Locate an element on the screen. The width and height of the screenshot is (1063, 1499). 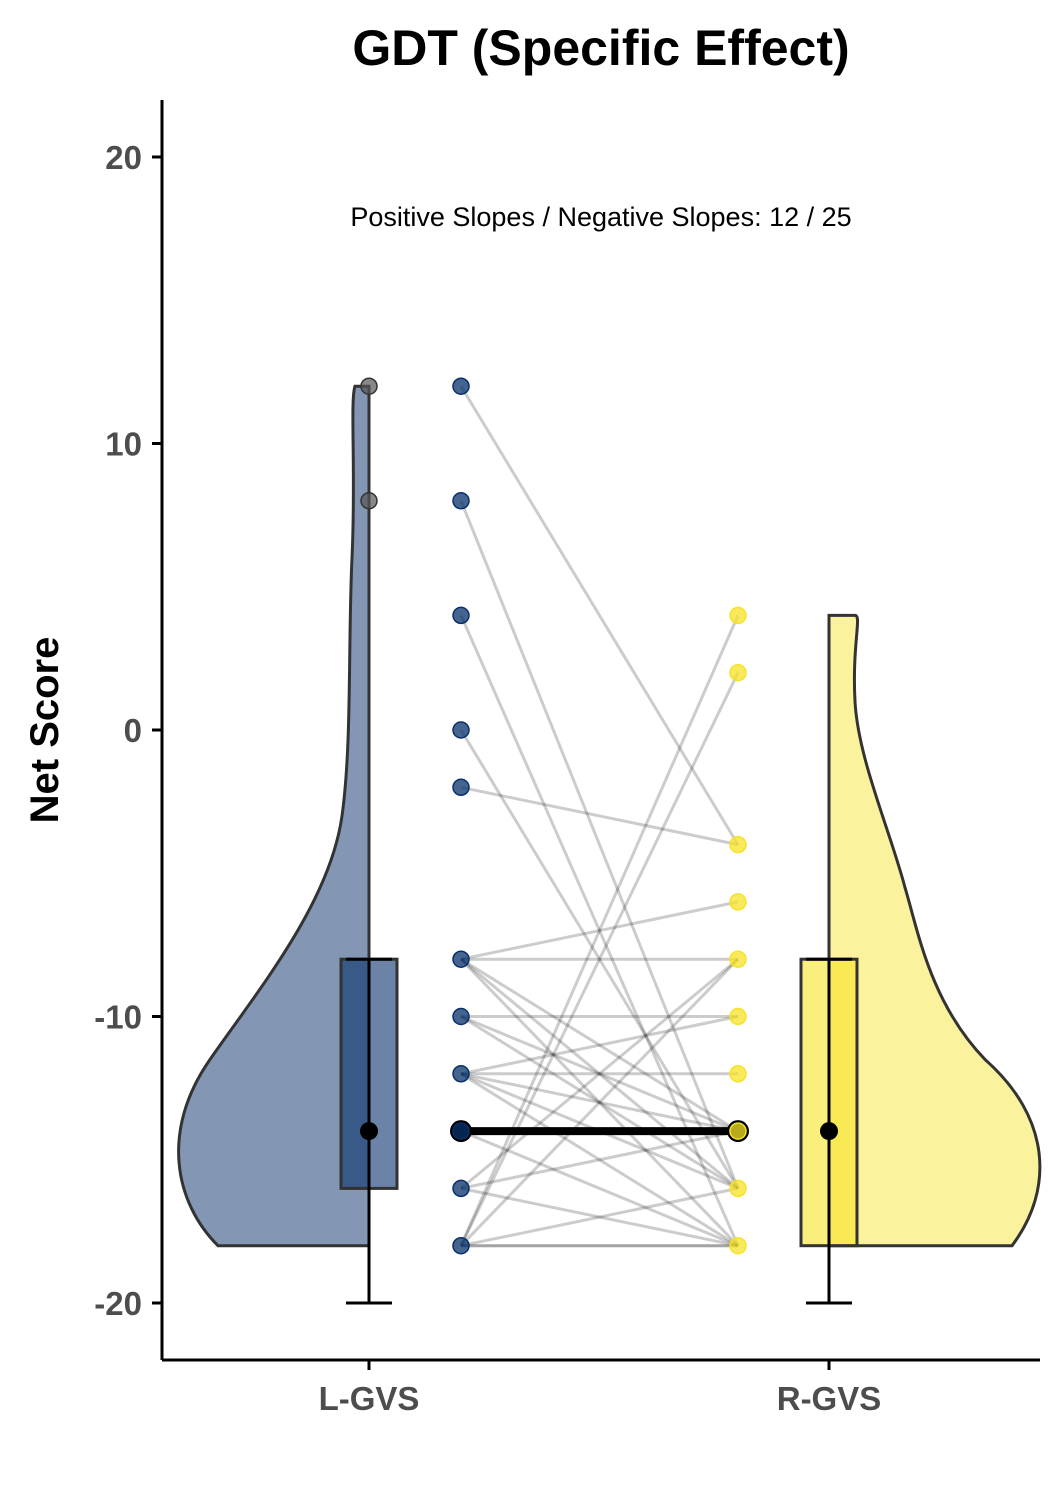
x-tick-label: L-GVS is located at coordinates (369, 1398).